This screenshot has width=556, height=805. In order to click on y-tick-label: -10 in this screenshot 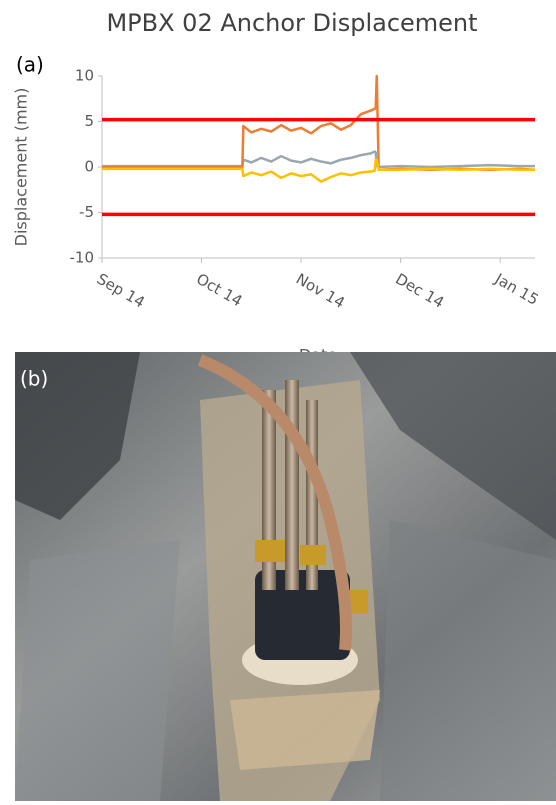, I will do `click(82, 258)`.